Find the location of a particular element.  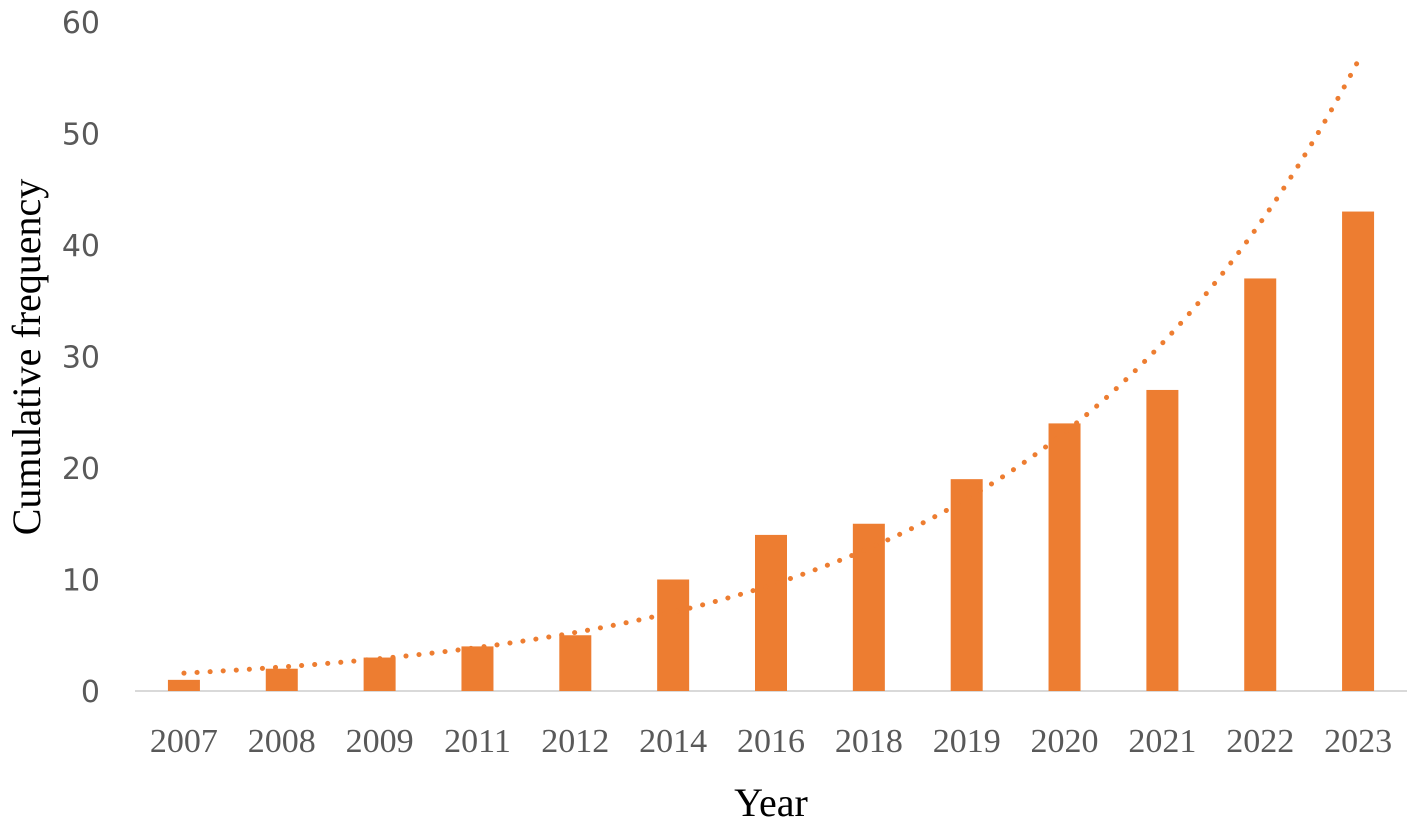

x-tick-label: 2014 is located at coordinates (673, 741).